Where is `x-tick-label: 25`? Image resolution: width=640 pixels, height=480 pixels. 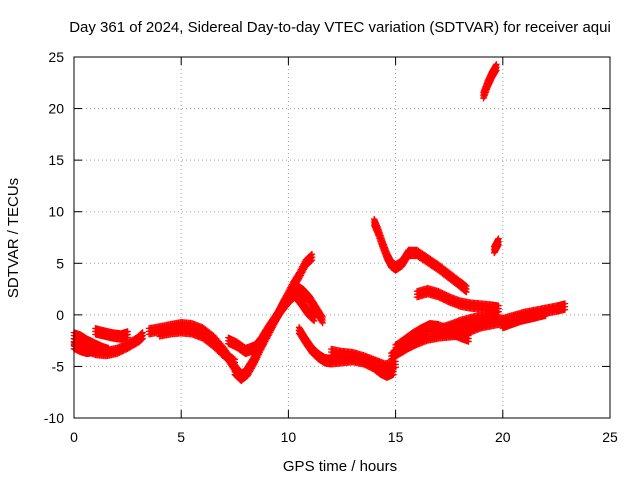 x-tick-label: 25 is located at coordinates (610, 437).